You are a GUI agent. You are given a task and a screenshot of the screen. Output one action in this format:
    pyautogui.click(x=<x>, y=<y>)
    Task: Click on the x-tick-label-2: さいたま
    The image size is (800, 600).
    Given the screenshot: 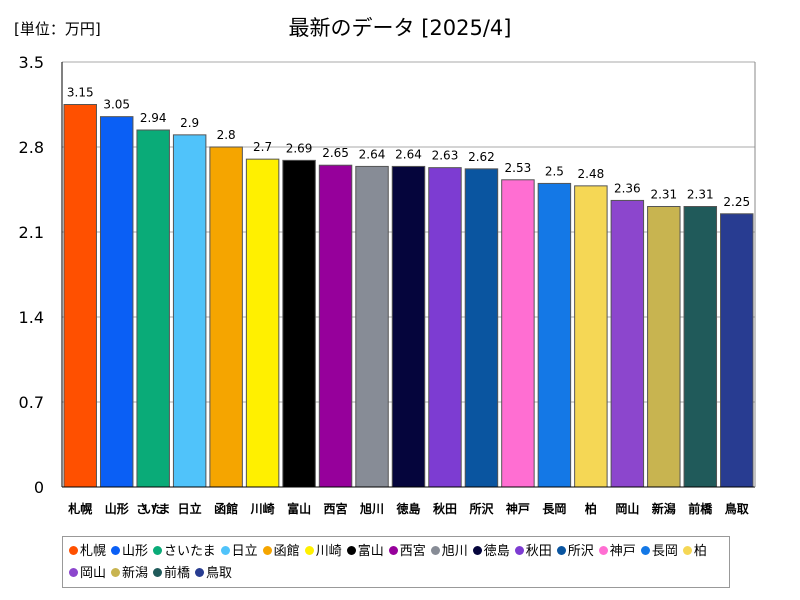 What is the action you would take?
    pyautogui.click(x=153, y=509)
    